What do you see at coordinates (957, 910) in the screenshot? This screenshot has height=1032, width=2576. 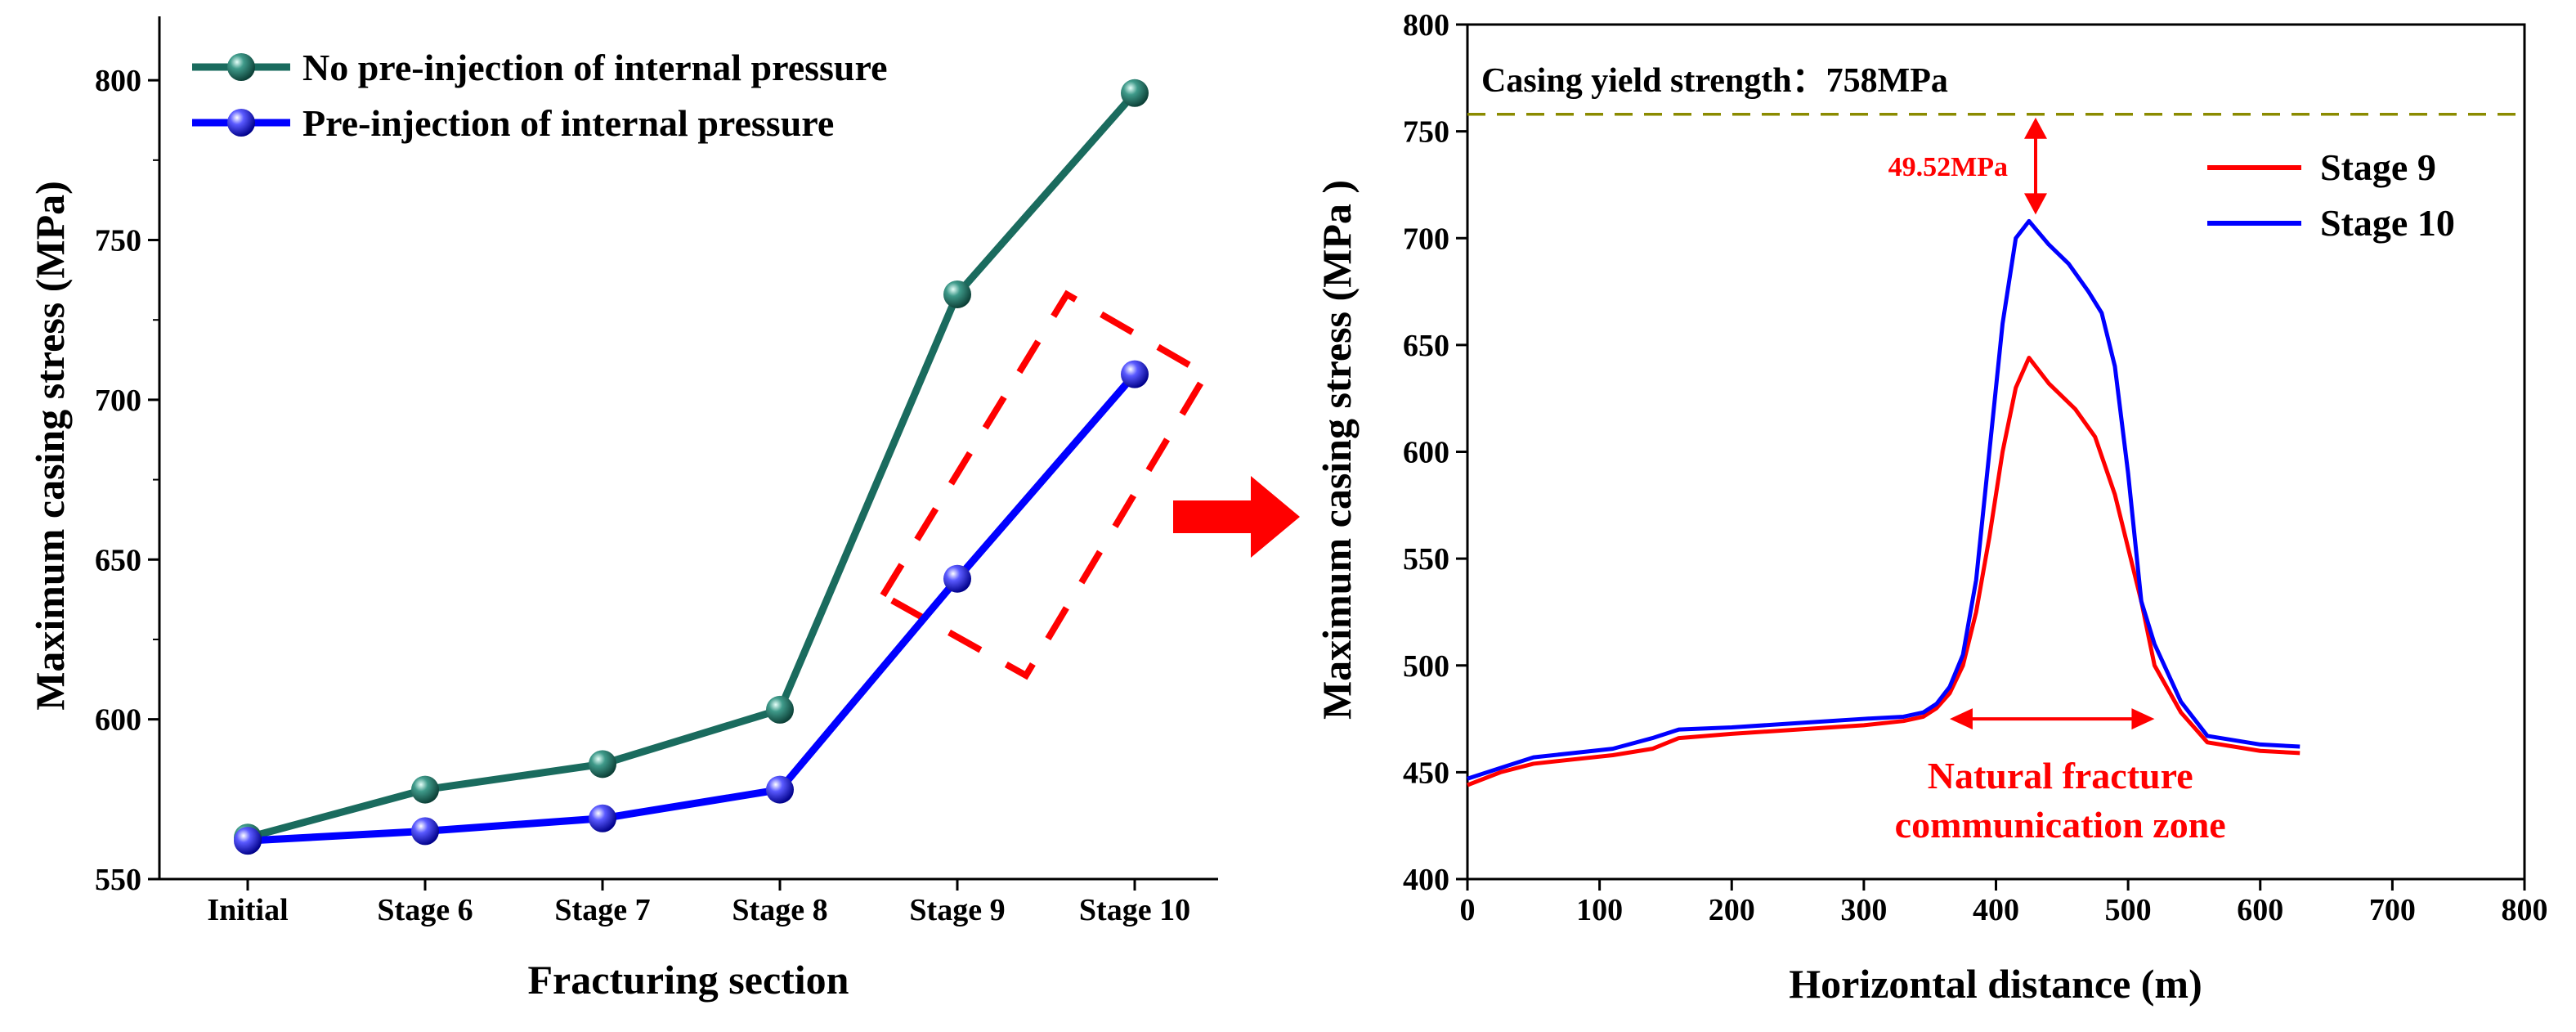 I see `left-x-tick-label: Stage 9` at bounding box center [957, 910].